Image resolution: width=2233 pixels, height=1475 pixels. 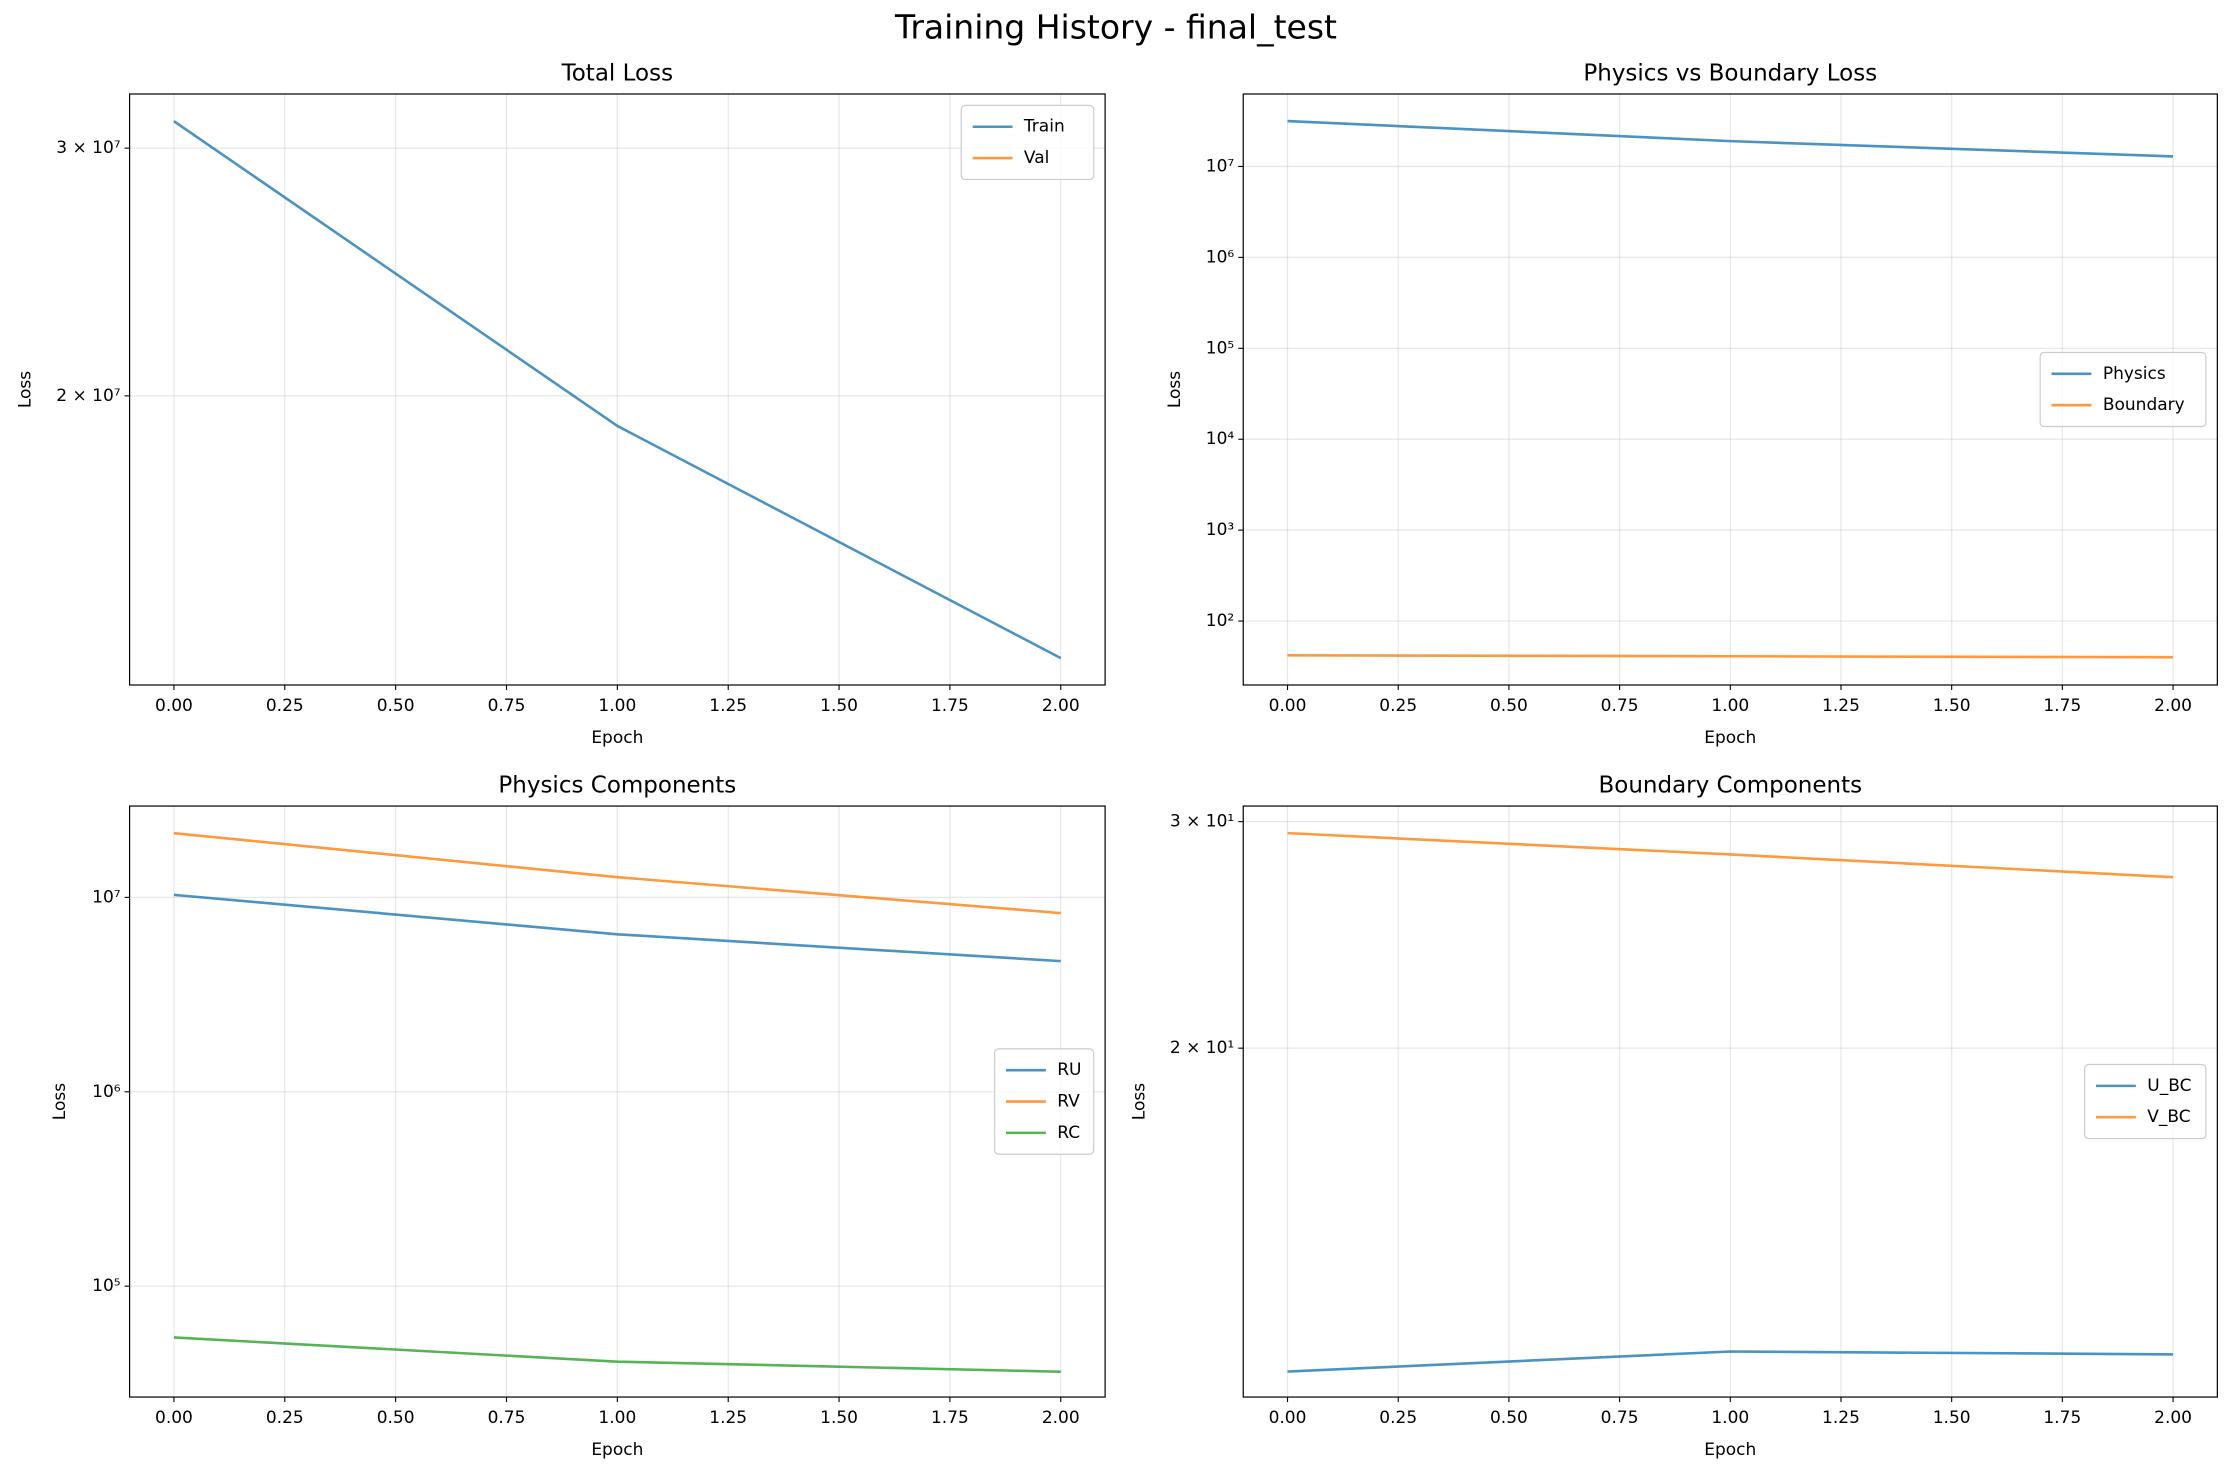 I want to click on legend-label: RU, so click(x=1069, y=1070).